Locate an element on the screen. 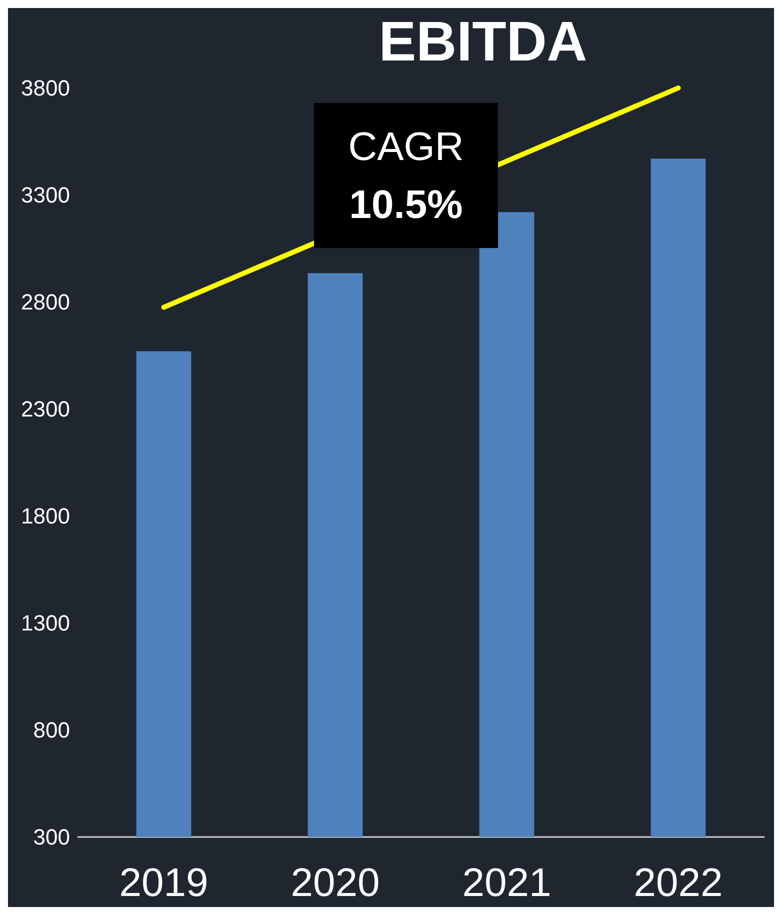  annotation: CAGR is located at coordinates (406, 147).